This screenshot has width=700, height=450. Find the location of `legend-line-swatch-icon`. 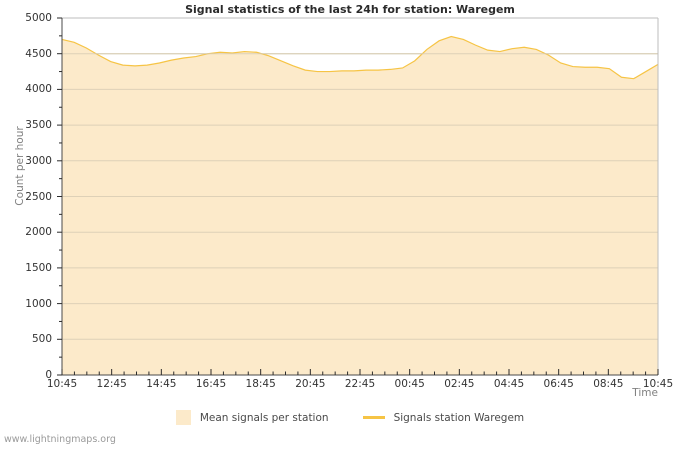

legend-line-swatch-icon is located at coordinates (373, 417).